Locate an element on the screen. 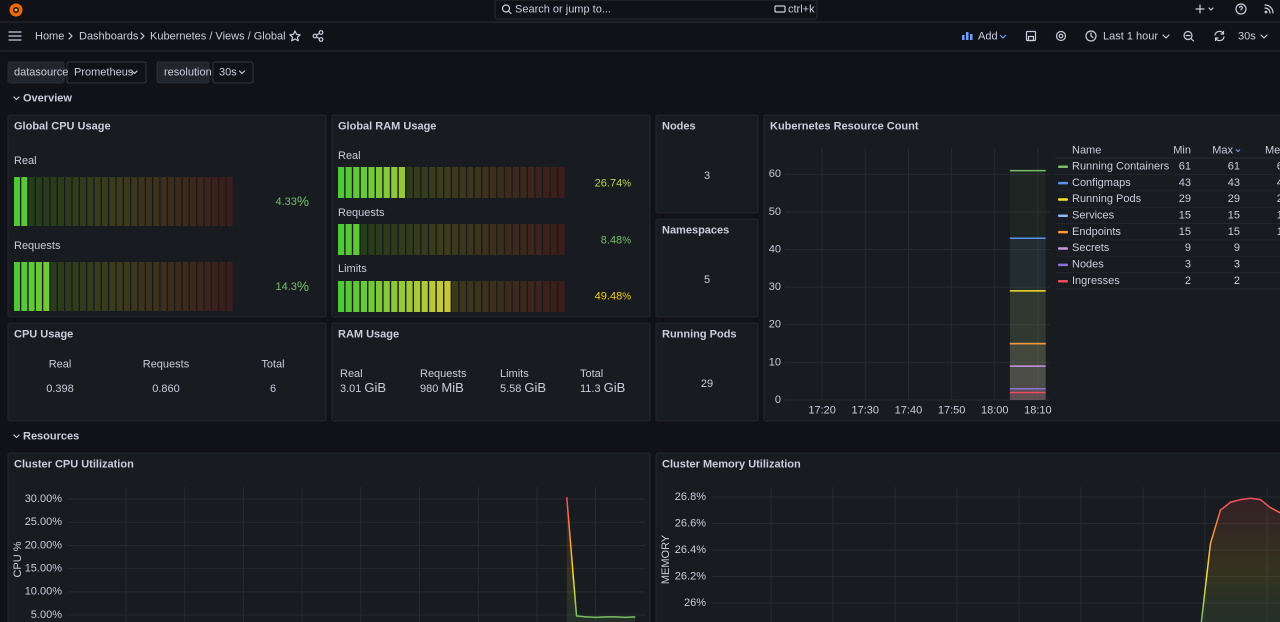 The width and height of the screenshot is (1280, 622). legend-min: 61 is located at coordinates (1185, 166).